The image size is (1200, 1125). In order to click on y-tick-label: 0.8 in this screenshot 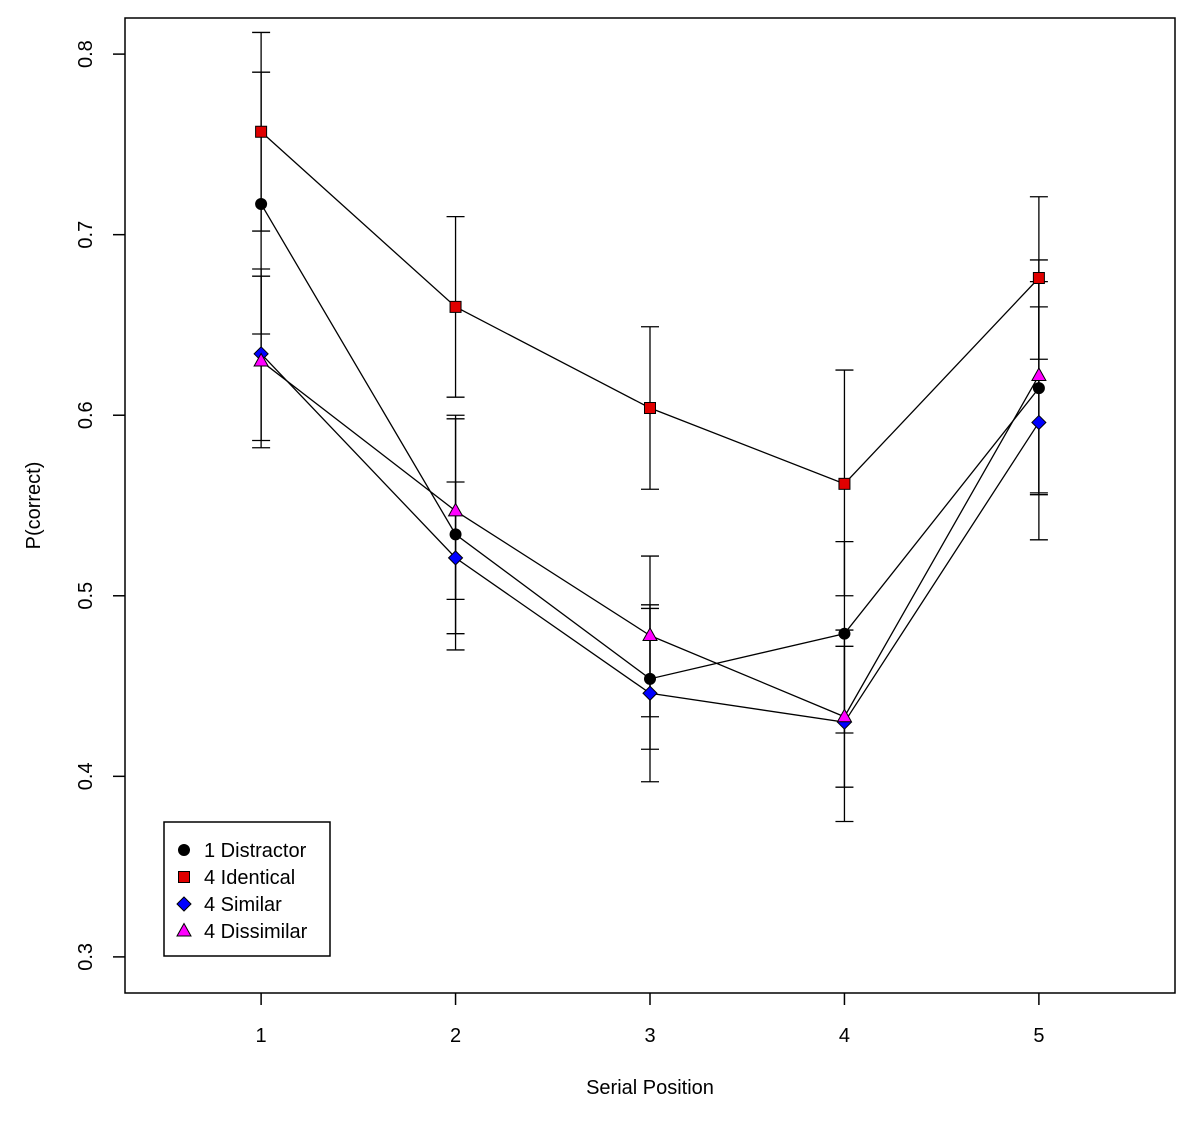, I will do `click(86, 54)`.